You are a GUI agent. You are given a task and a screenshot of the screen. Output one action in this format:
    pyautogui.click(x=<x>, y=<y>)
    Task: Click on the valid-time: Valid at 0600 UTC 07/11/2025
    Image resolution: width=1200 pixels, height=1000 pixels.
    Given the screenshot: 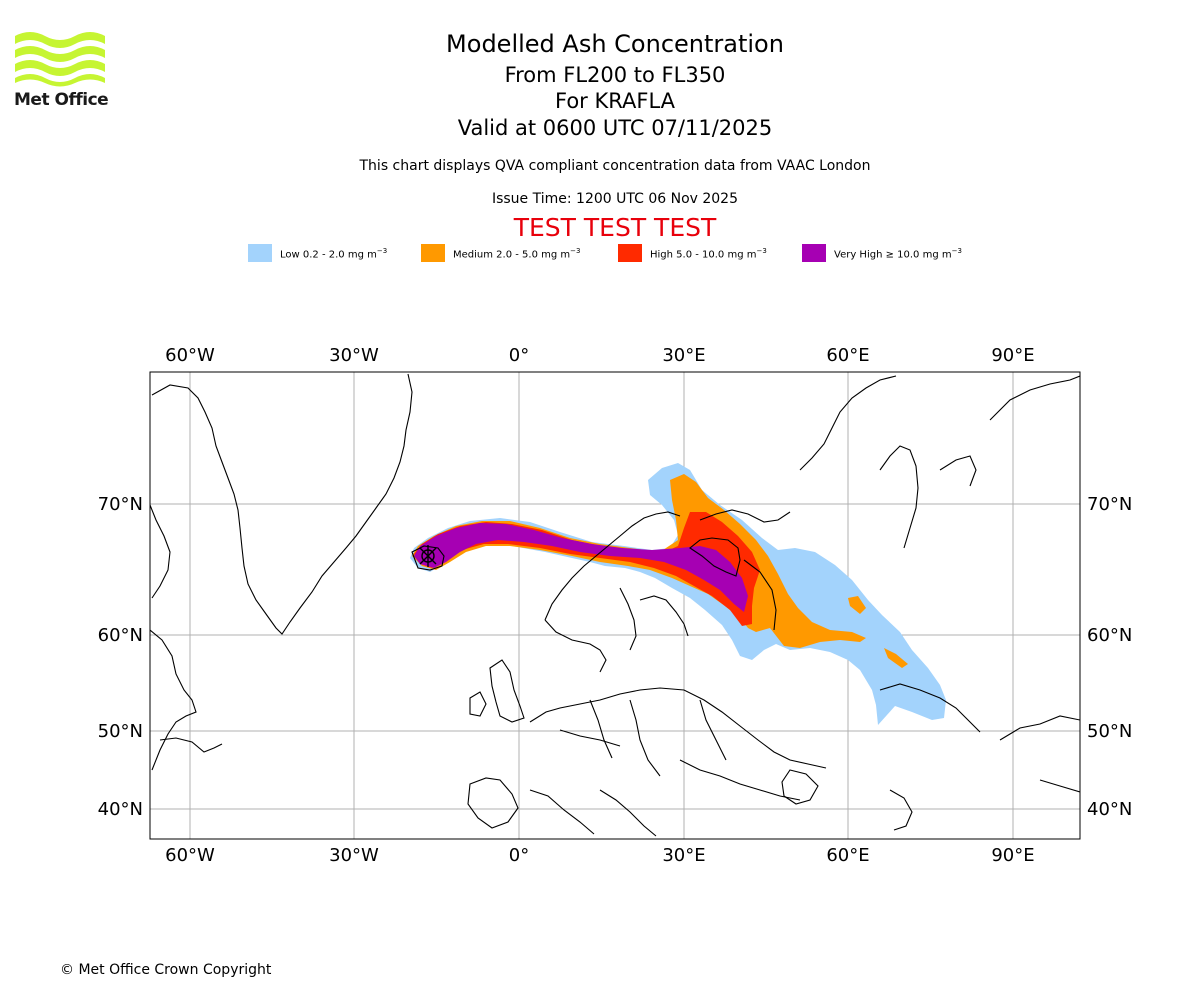 What is the action you would take?
    pyautogui.click(x=615, y=128)
    